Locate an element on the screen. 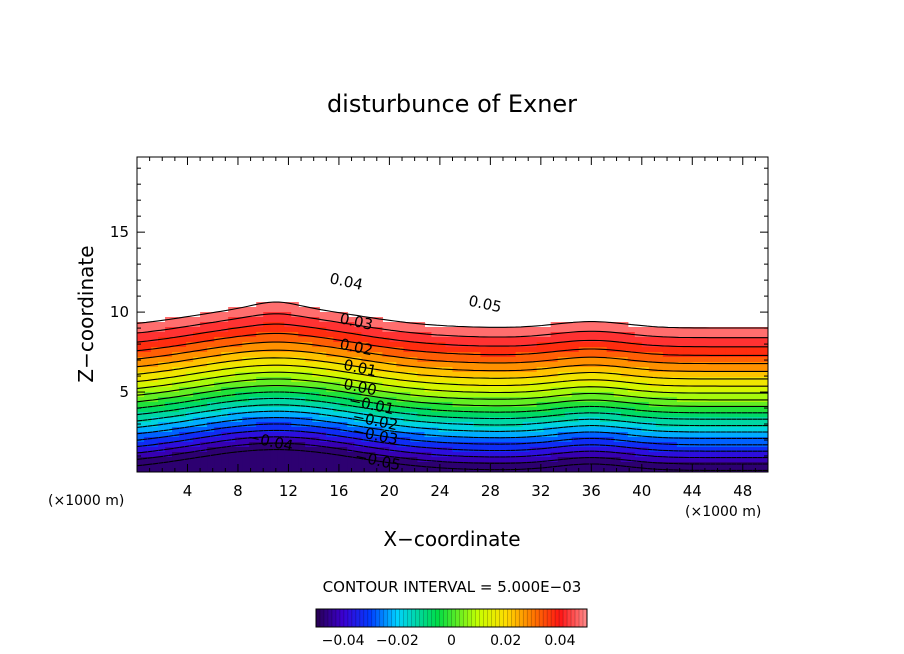 The height and width of the screenshot is (654, 904). contour-line is located at coordinates (452, 353).